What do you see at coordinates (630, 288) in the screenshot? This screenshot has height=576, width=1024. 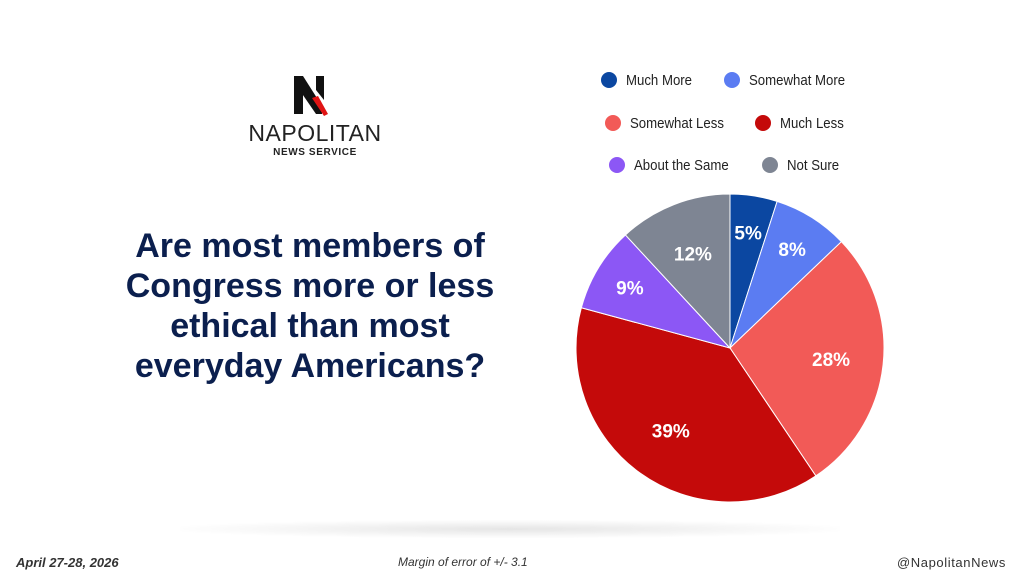 I see `pie-label-about-the-same: 9%` at bounding box center [630, 288].